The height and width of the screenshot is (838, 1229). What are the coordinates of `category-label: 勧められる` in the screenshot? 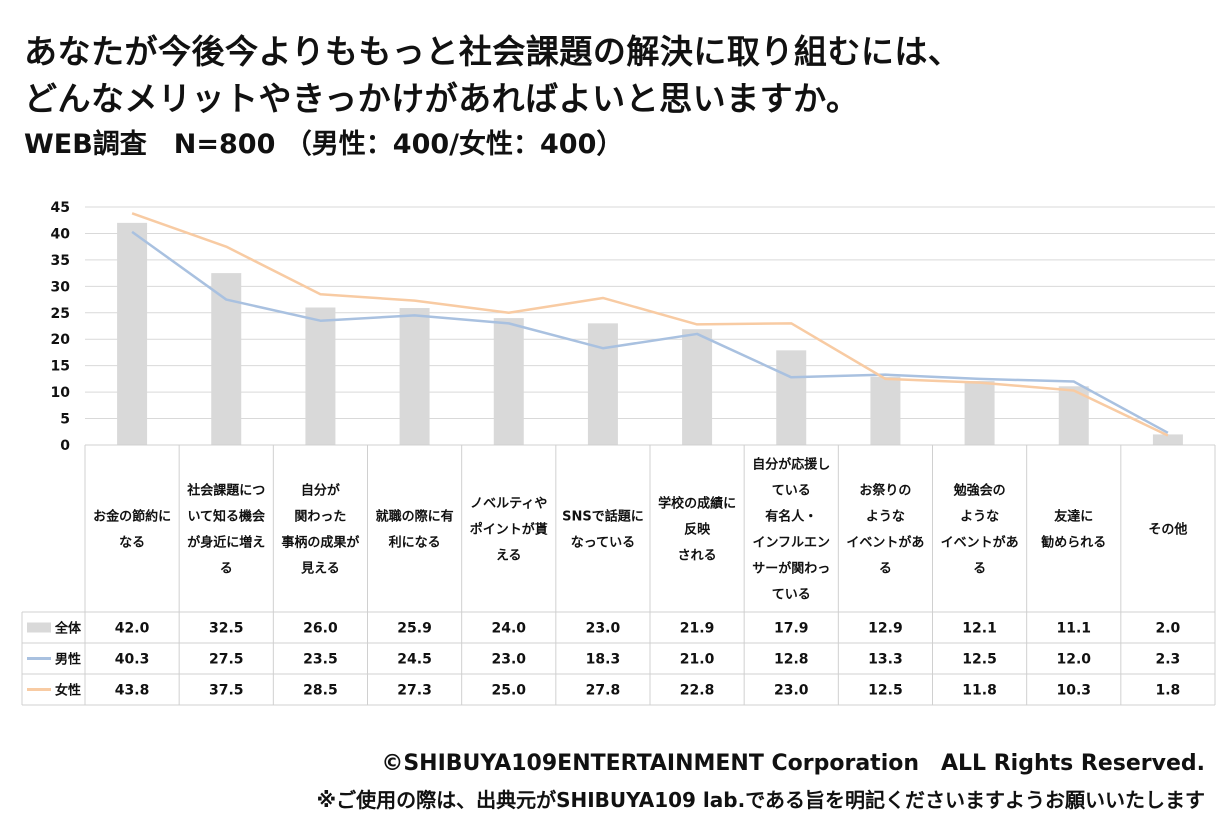 It's located at (1073, 543).